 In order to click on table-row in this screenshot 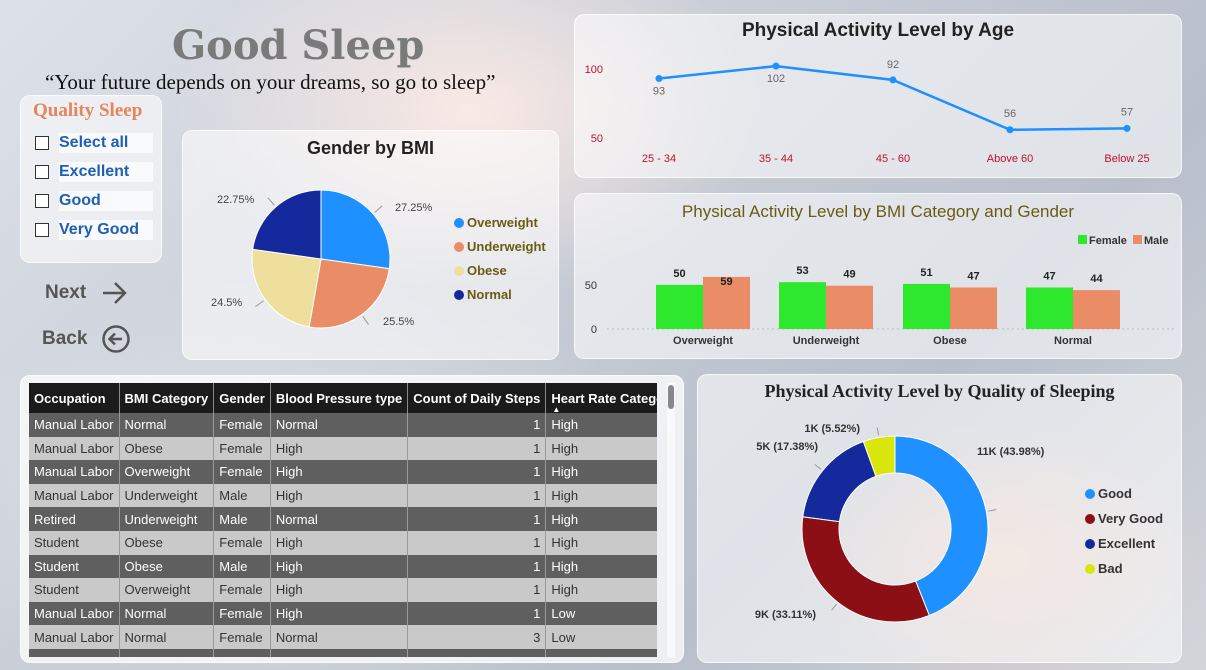, I will do `click(343, 652)`.